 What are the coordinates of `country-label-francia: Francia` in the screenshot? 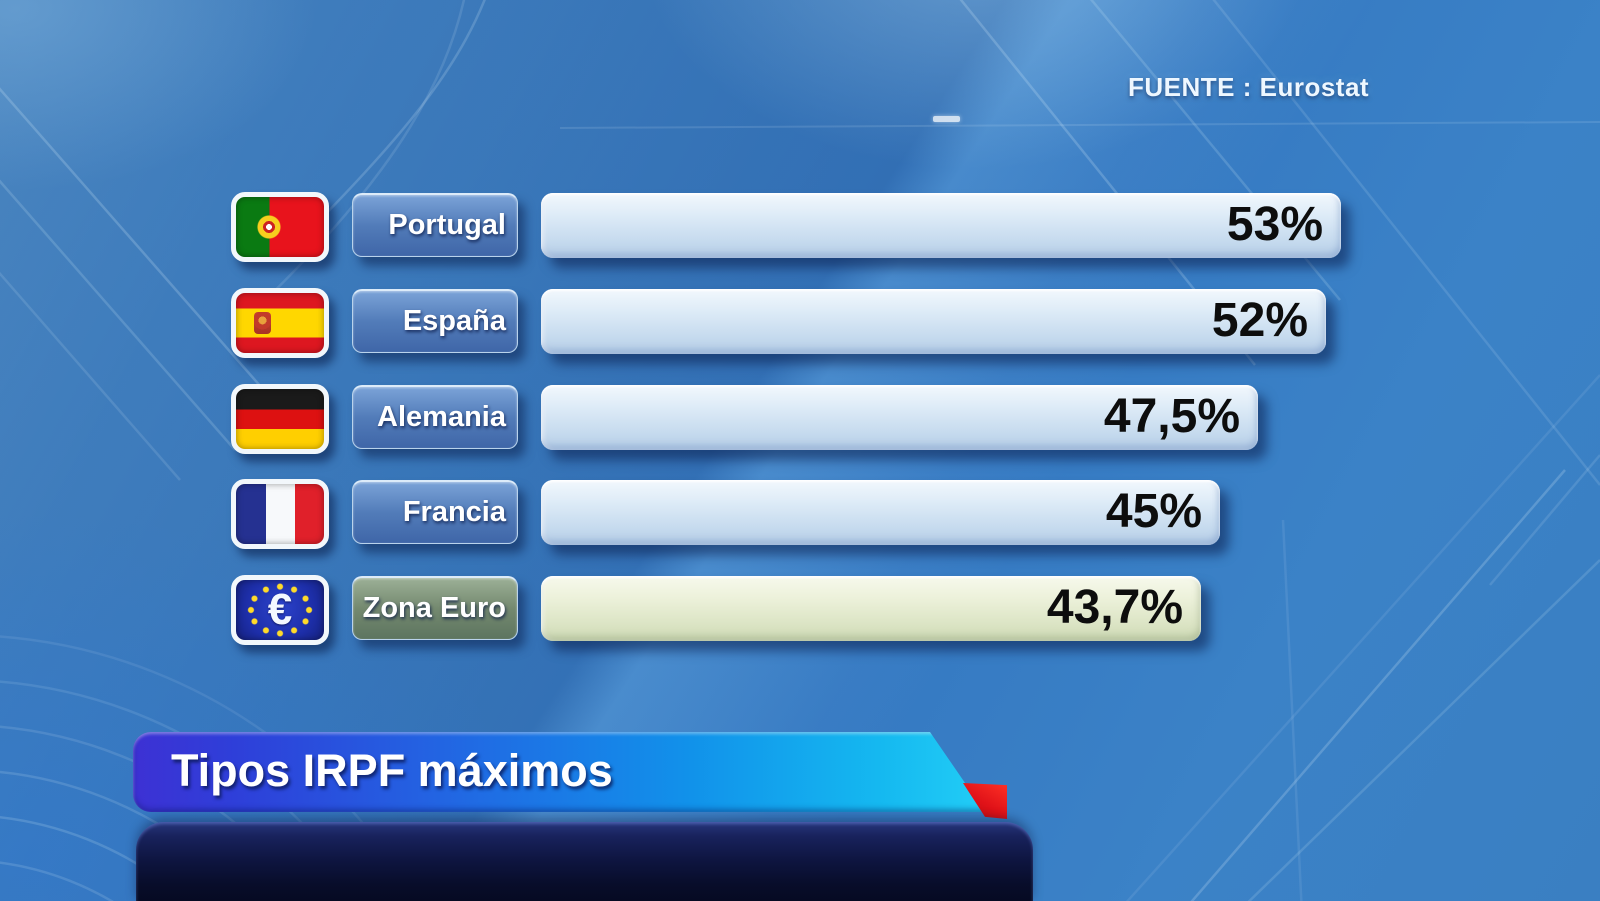 It's located at (435, 512).